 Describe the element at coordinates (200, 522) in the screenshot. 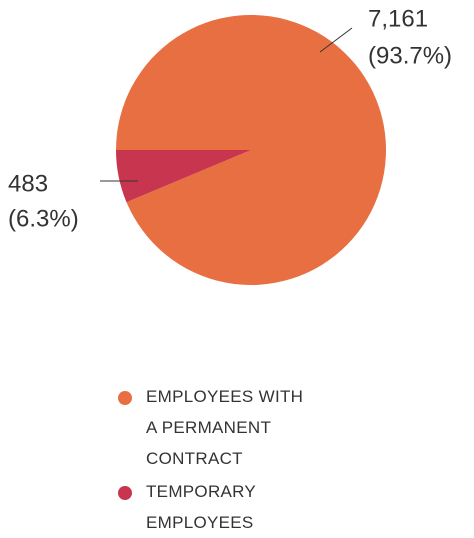

I see `legend-line: EMPLOYEES` at that location.